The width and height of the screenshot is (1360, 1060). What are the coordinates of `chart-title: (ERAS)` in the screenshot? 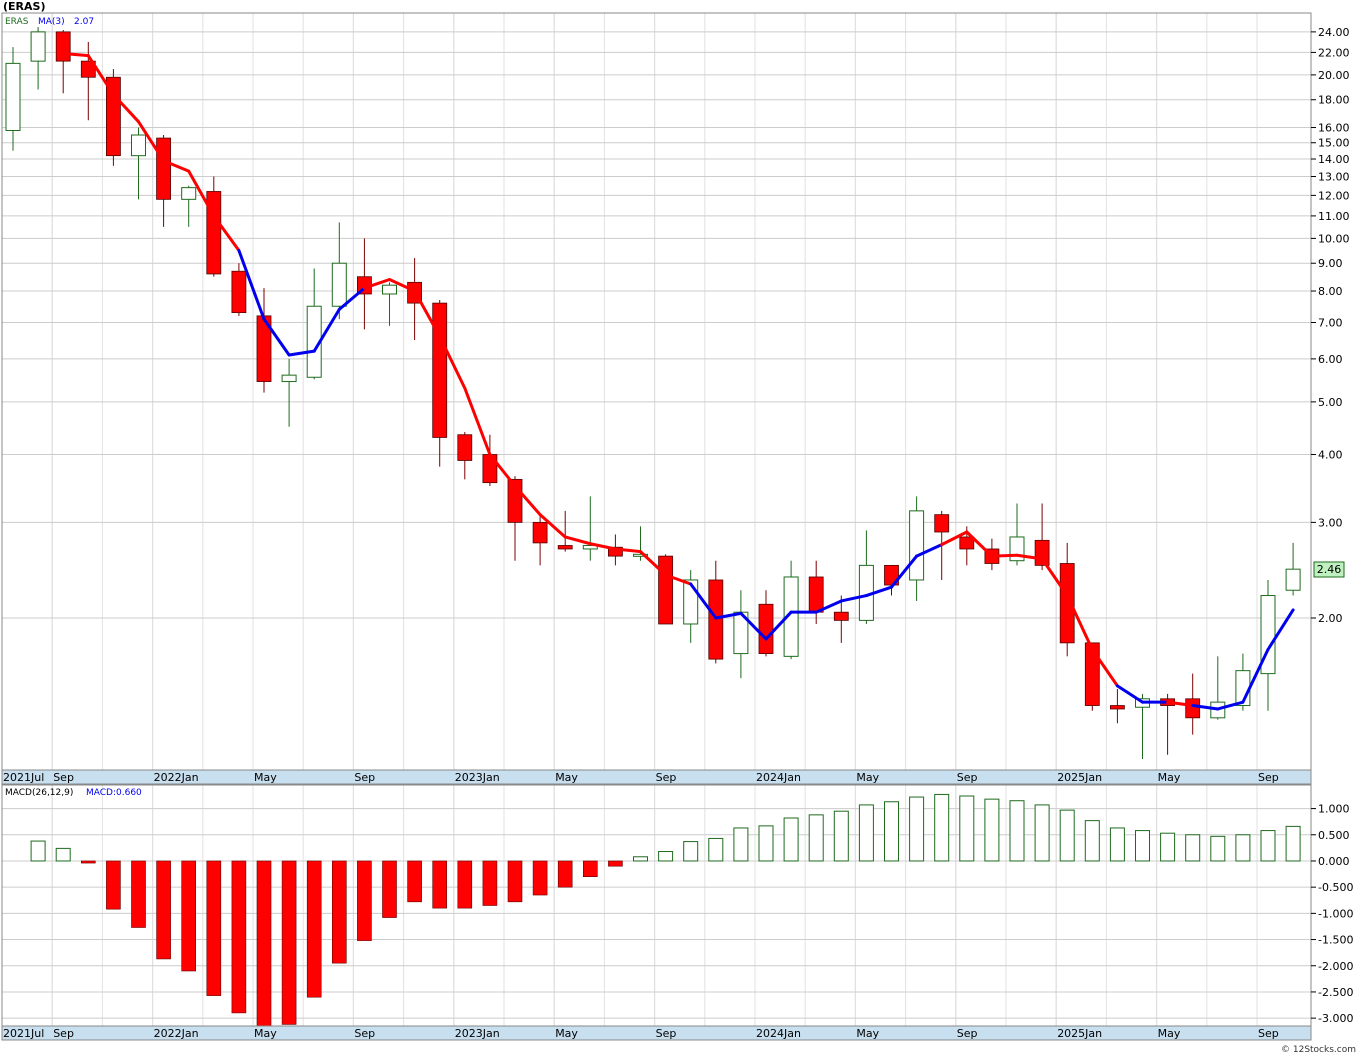 It's located at (24, 6).